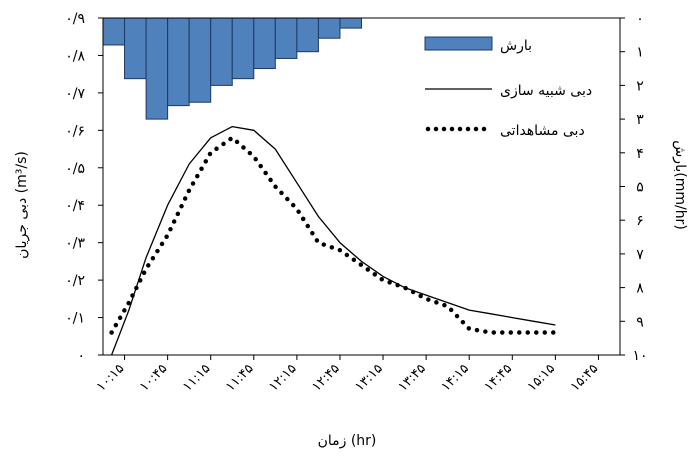 The height and width of the screenshot is (460, 694). Describe the element at coordinates (640, 53) in the screenshot. I see `right-tick-label: ۱` at that location.